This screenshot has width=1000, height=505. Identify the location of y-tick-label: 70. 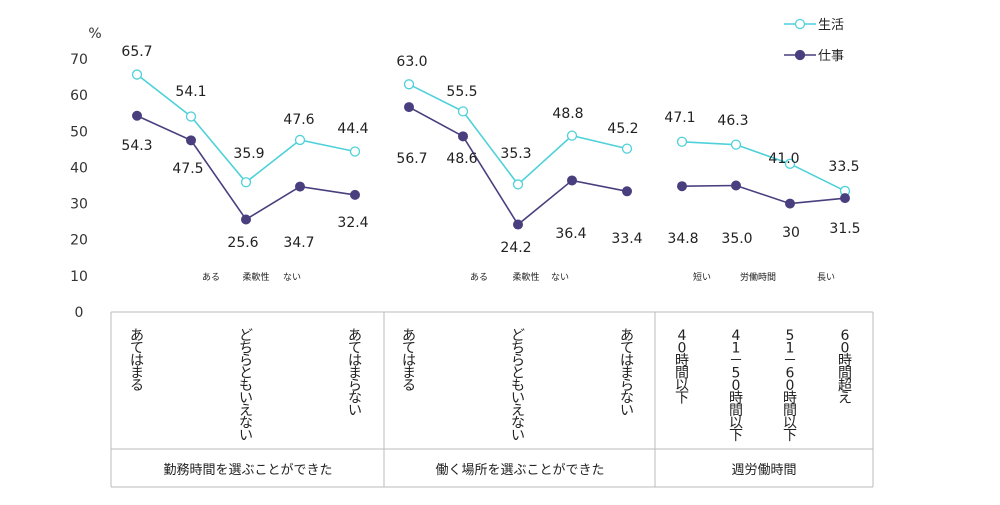
(79, 60).